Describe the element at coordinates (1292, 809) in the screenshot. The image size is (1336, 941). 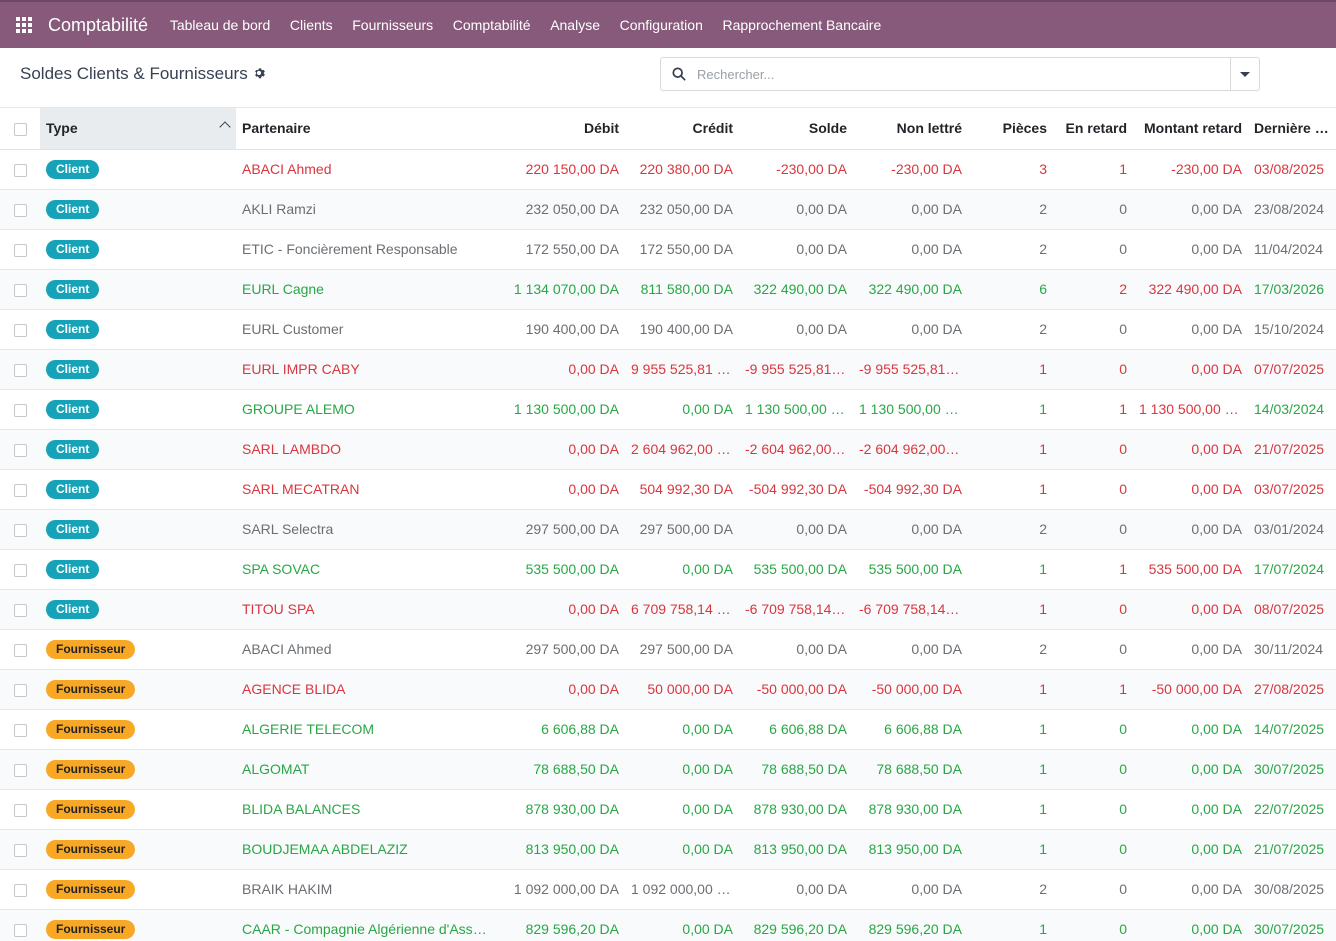
I see `derniere-op-cell: 22/07/2025` at that location.